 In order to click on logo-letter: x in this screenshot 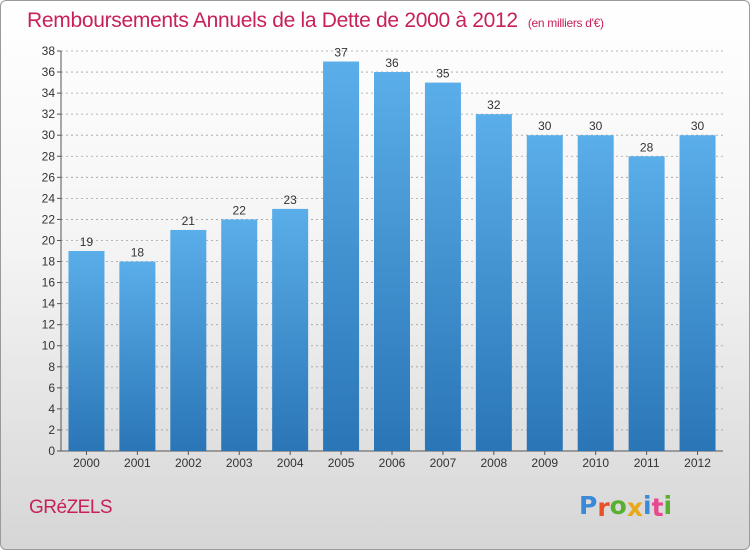, I will do `click(634, 507)`.